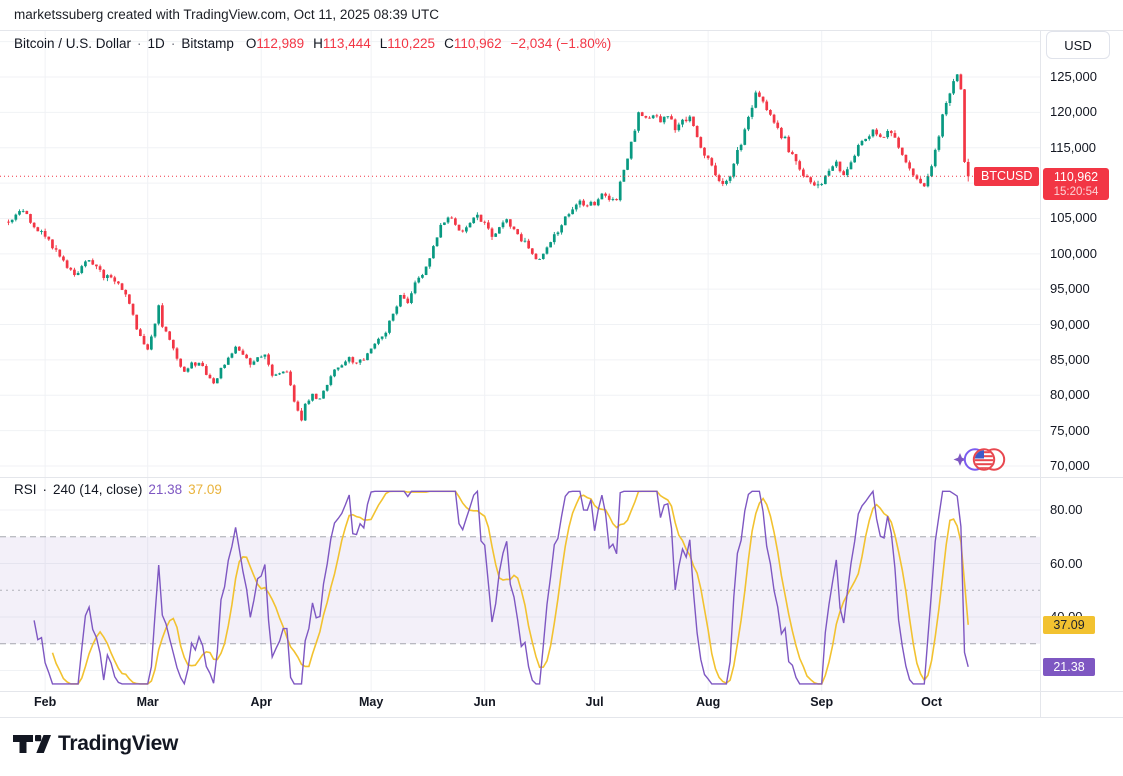  Describe the element at coordinates (1076, 192) in the screenshot. I see `bar-countdown: 15:20:54` at that location.